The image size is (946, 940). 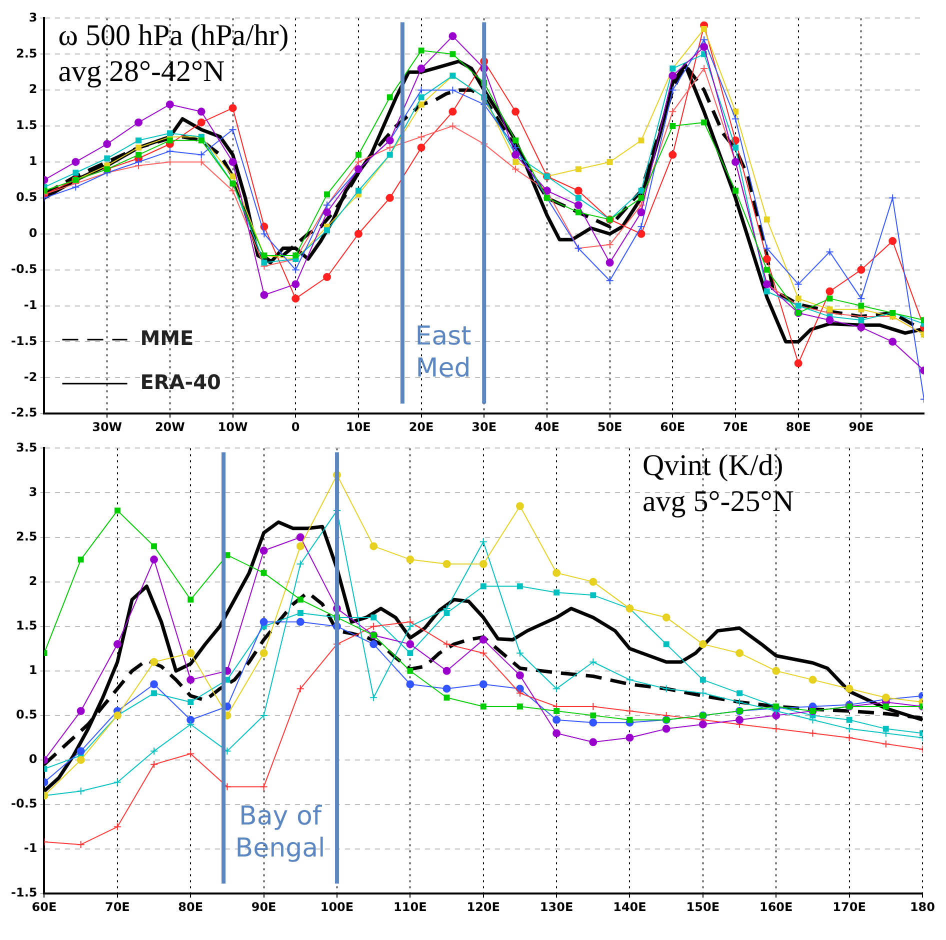 I want to click on x-tick-label: 180, so click(x=923, y=907).